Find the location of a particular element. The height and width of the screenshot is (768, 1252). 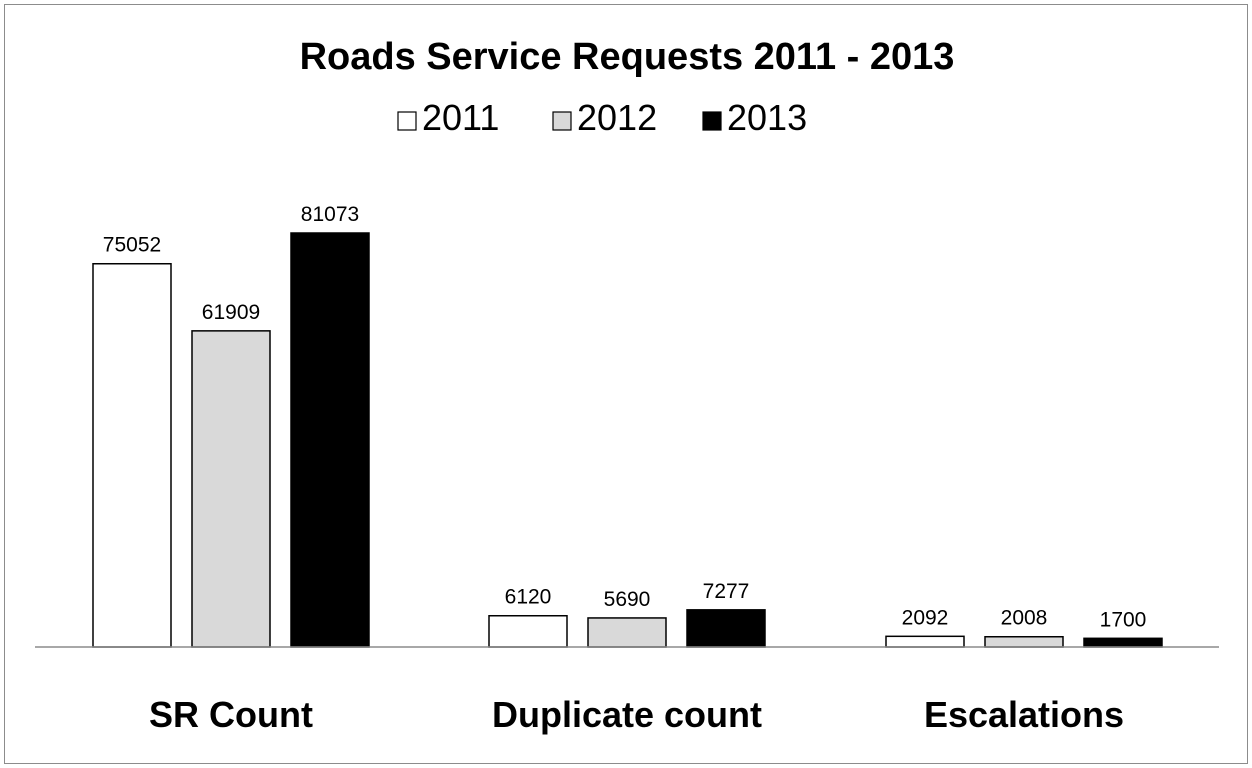

data-label-2011-1: 6120 is located at coordinates (528, 597).